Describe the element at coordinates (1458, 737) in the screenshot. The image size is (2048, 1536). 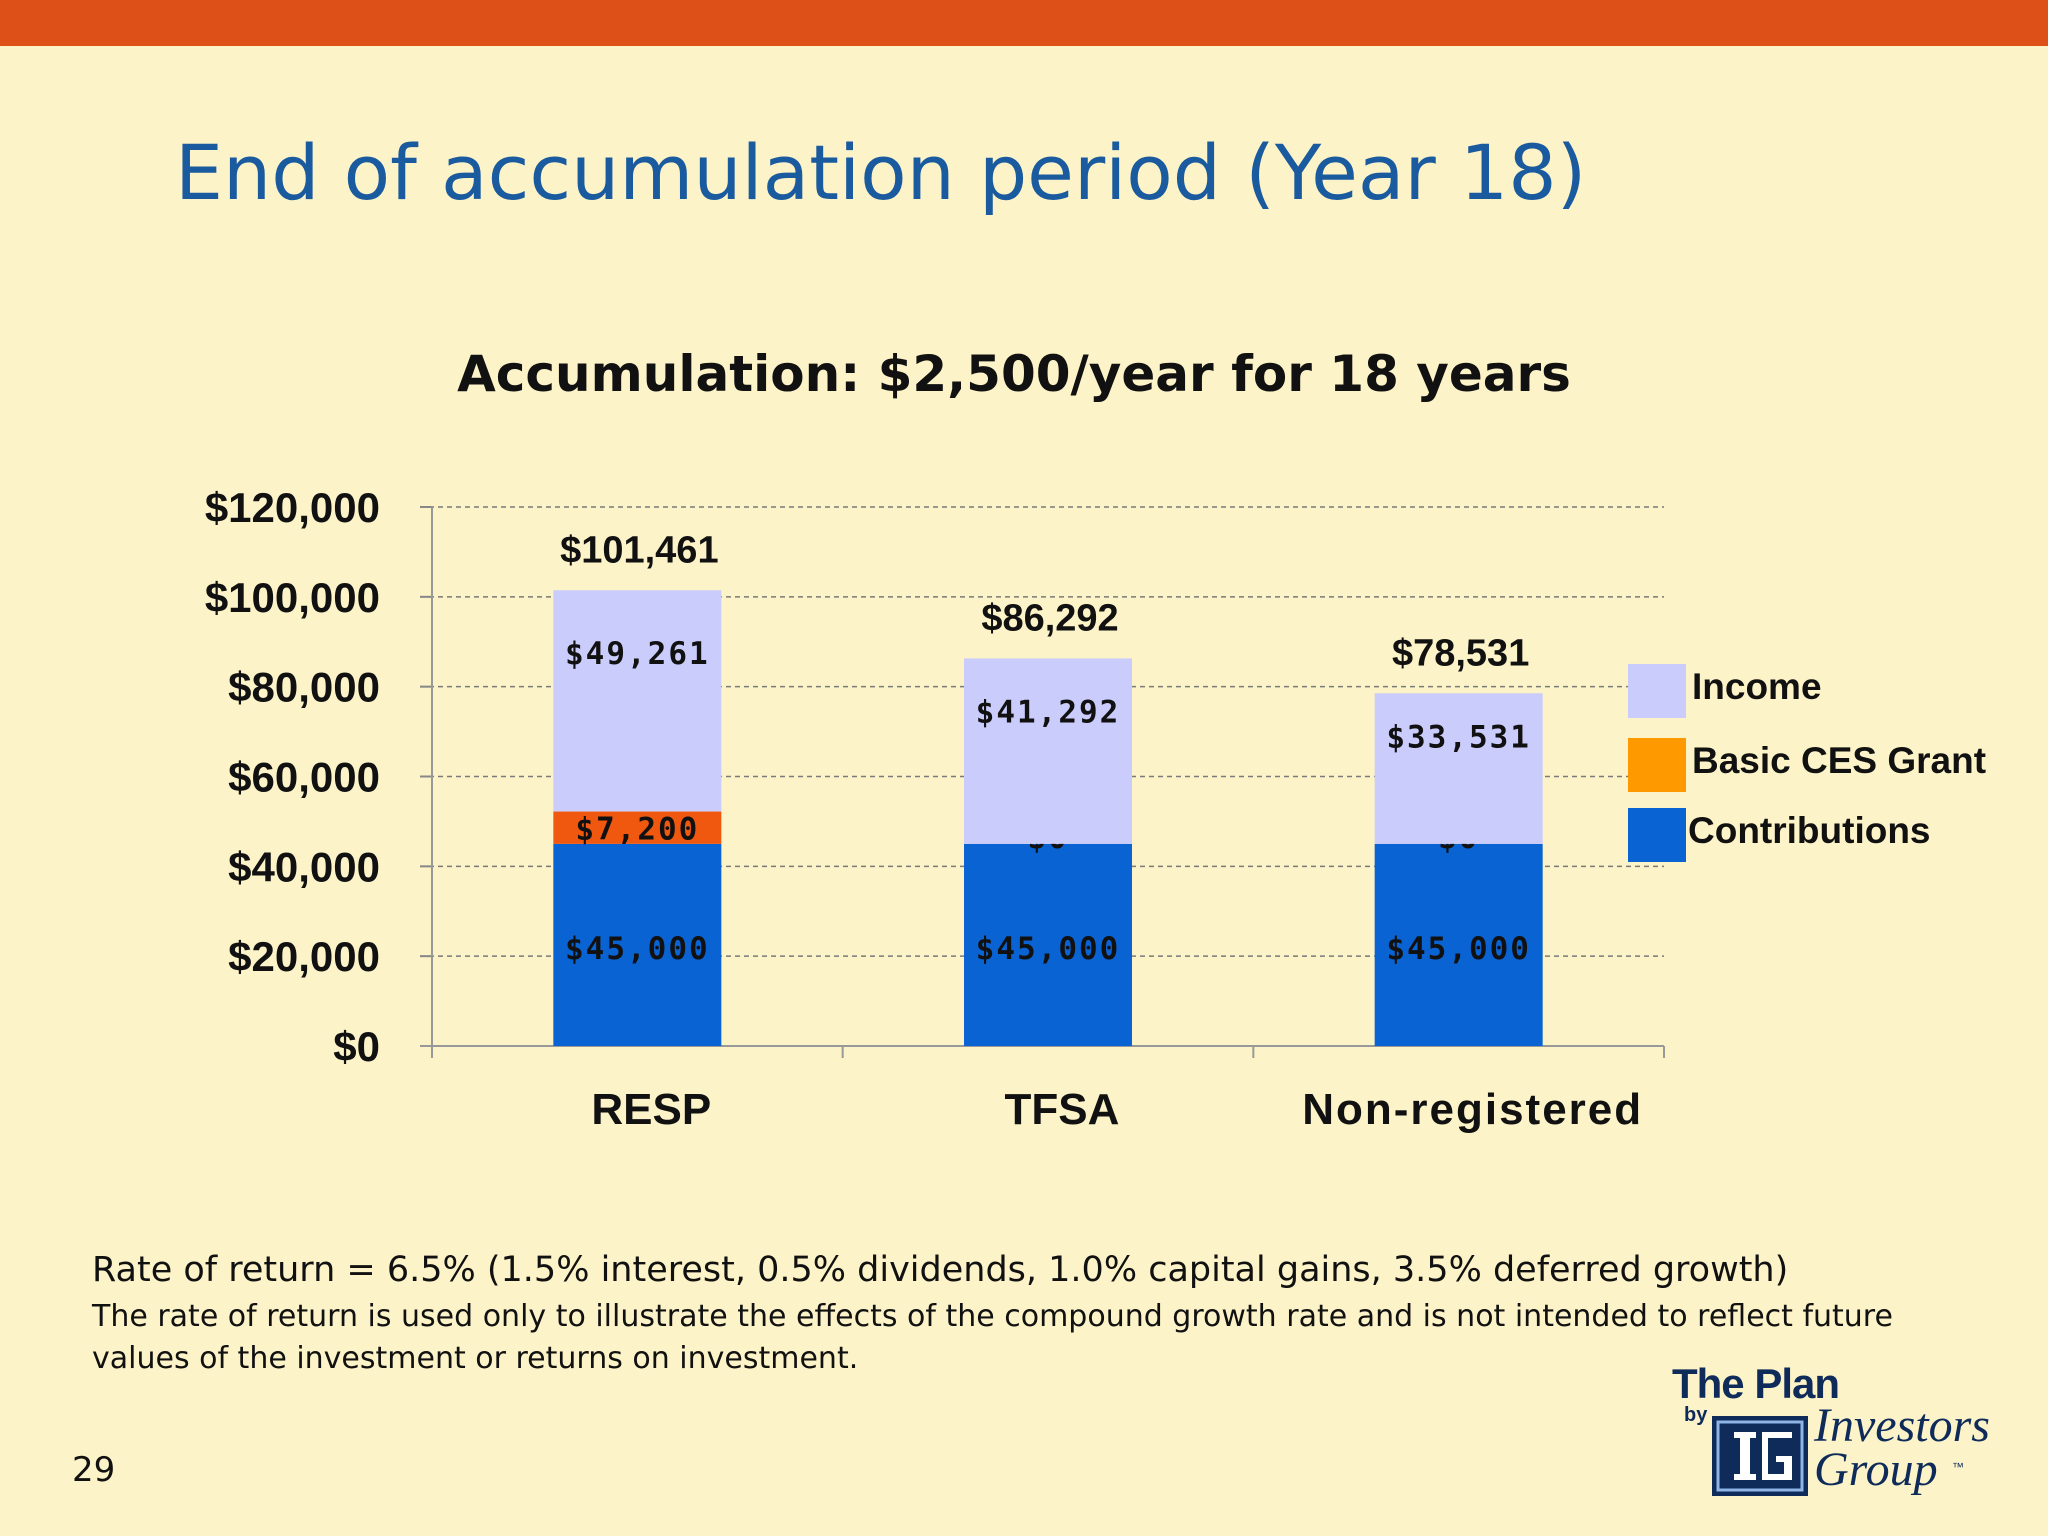
I see `data-label-income: $33,531` at that location.